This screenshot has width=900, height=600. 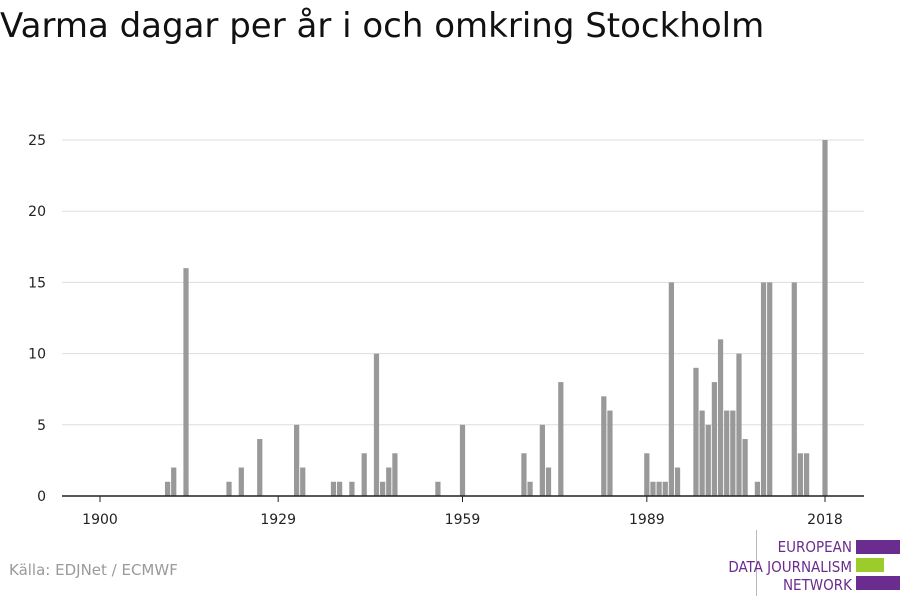 I want to click on x-tick-label: 1989, so click(x=647, y=520).